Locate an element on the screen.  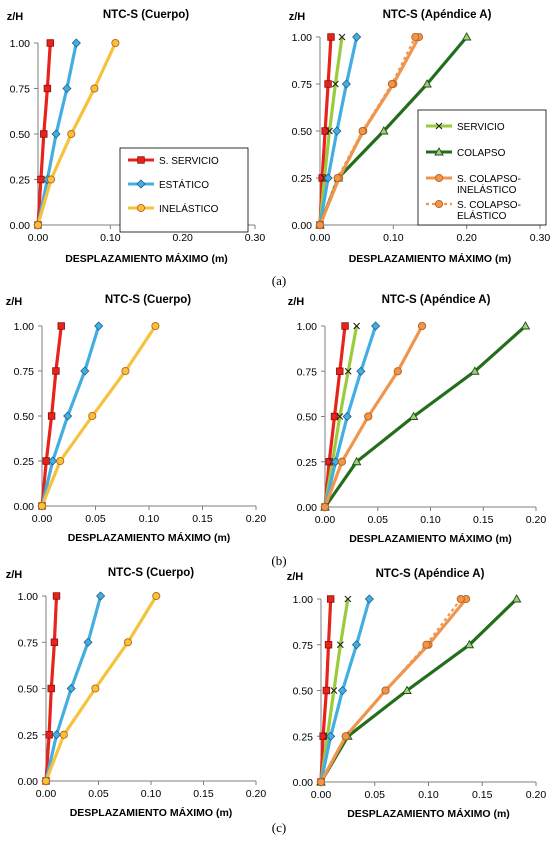
legend-marker-s-colapso-elastico is located at coordinates (439, 204).